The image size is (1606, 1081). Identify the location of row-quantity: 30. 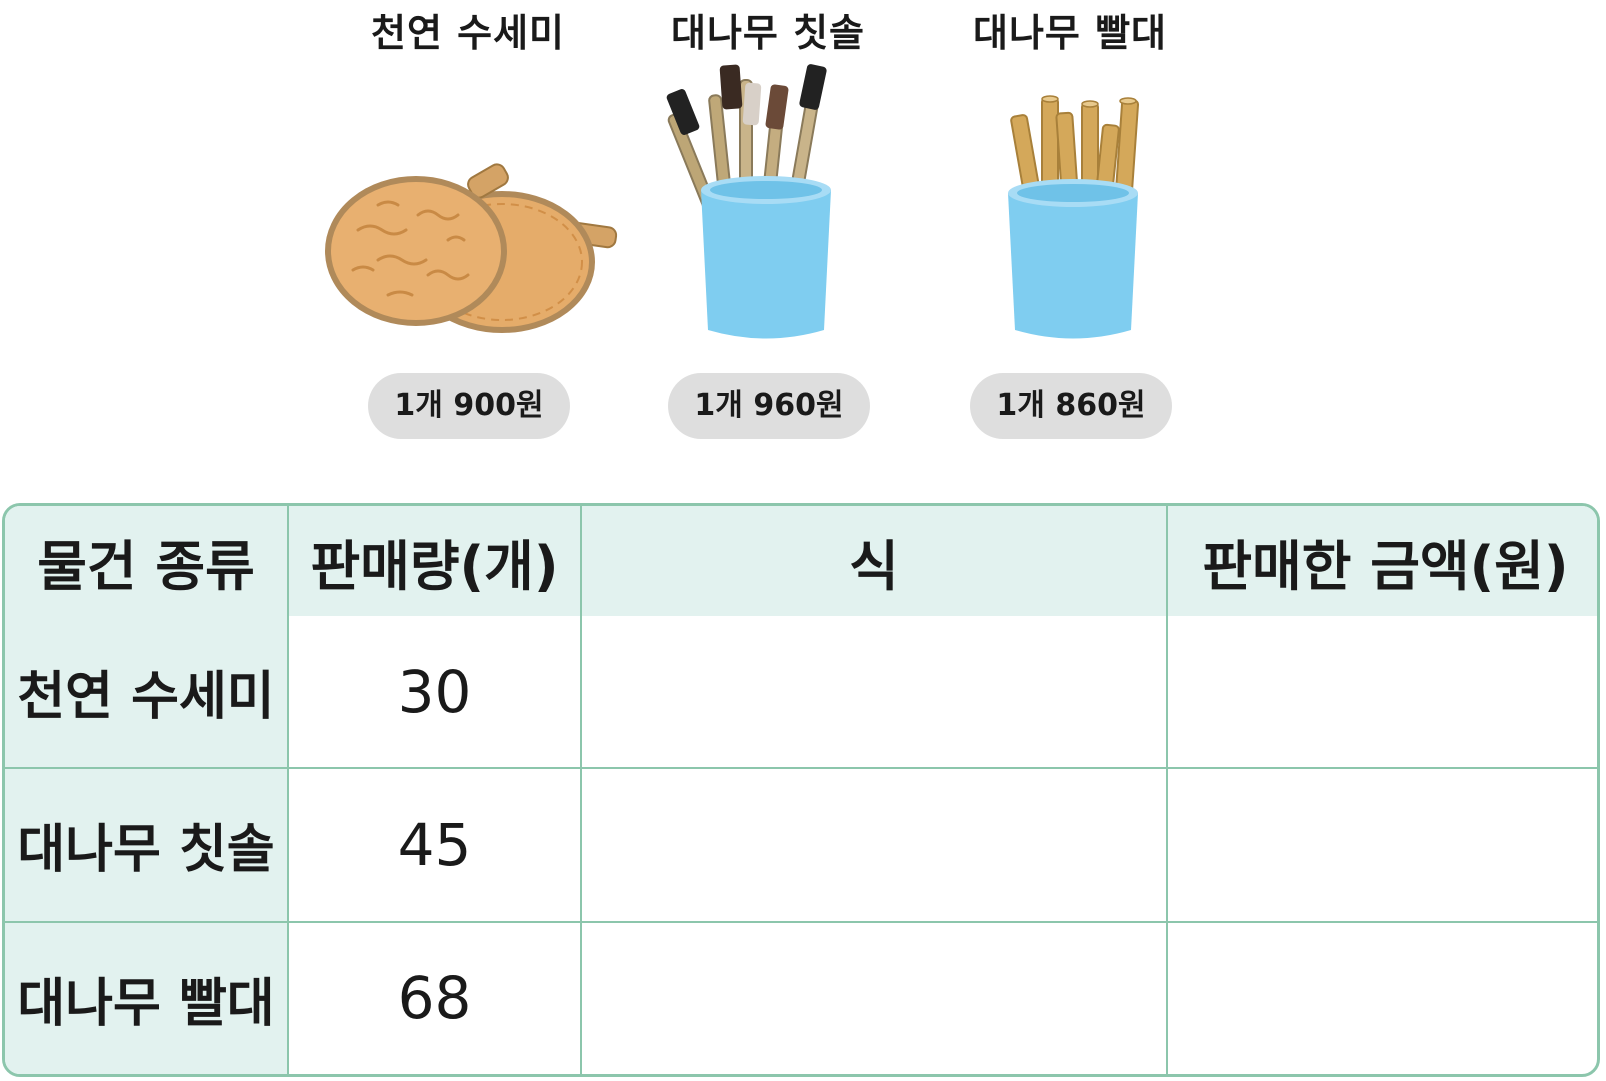
(434, 693).